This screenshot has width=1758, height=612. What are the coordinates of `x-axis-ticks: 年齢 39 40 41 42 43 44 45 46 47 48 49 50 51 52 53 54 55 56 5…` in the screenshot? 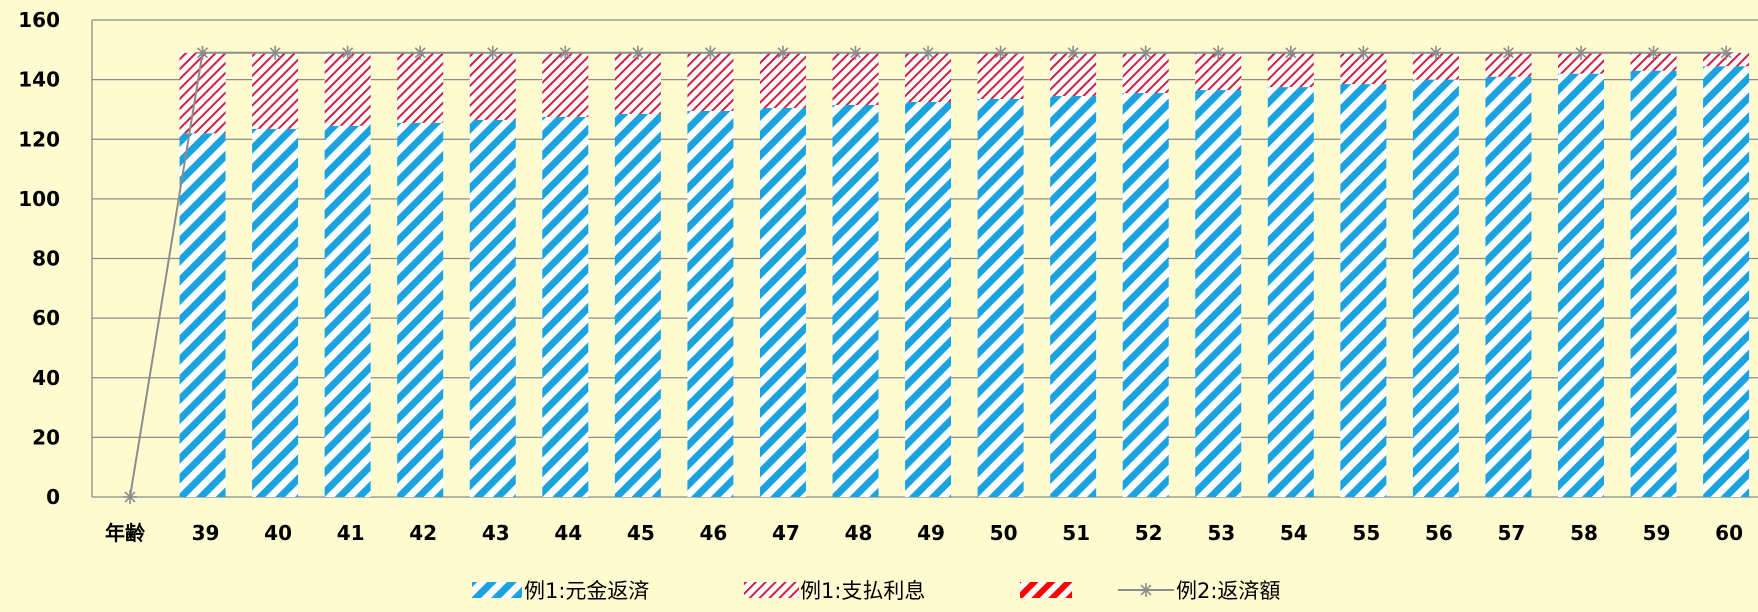 It's located at (924, 533).